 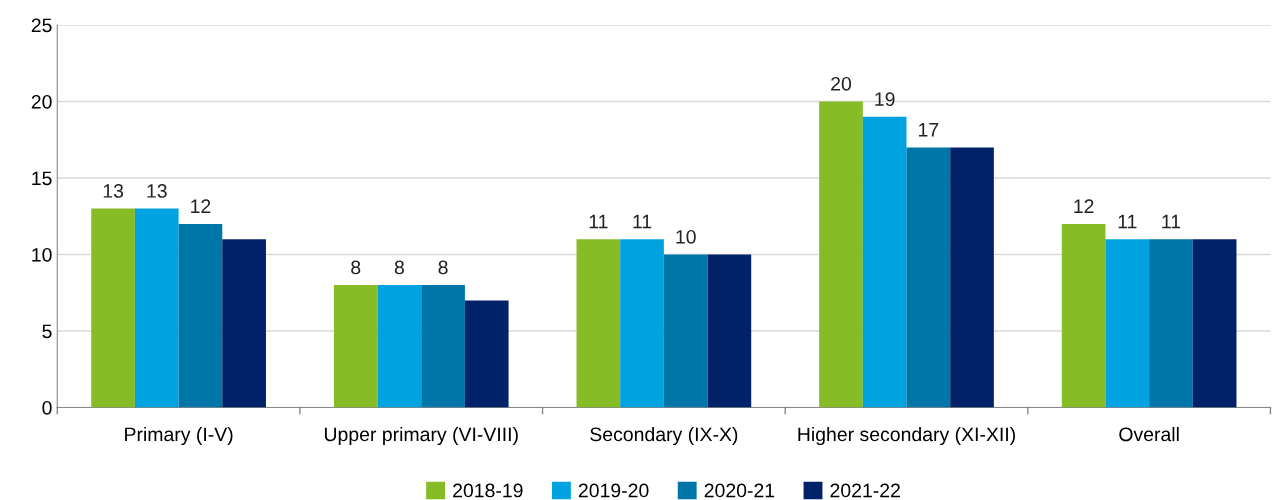 What do you see at coordinates (41, 25) in the screenshot?
I see `y-tick-label: 25` at bounding box center [41, 25].